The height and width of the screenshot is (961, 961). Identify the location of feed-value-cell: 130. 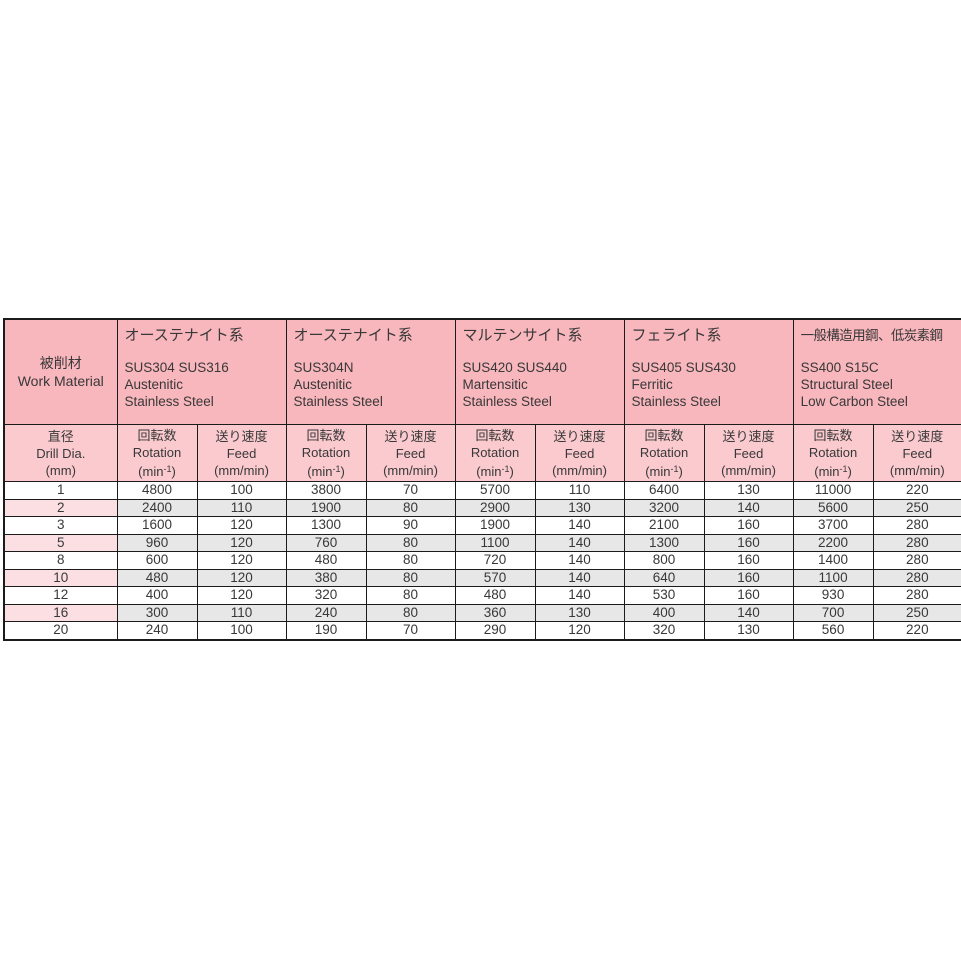
(748, 490).